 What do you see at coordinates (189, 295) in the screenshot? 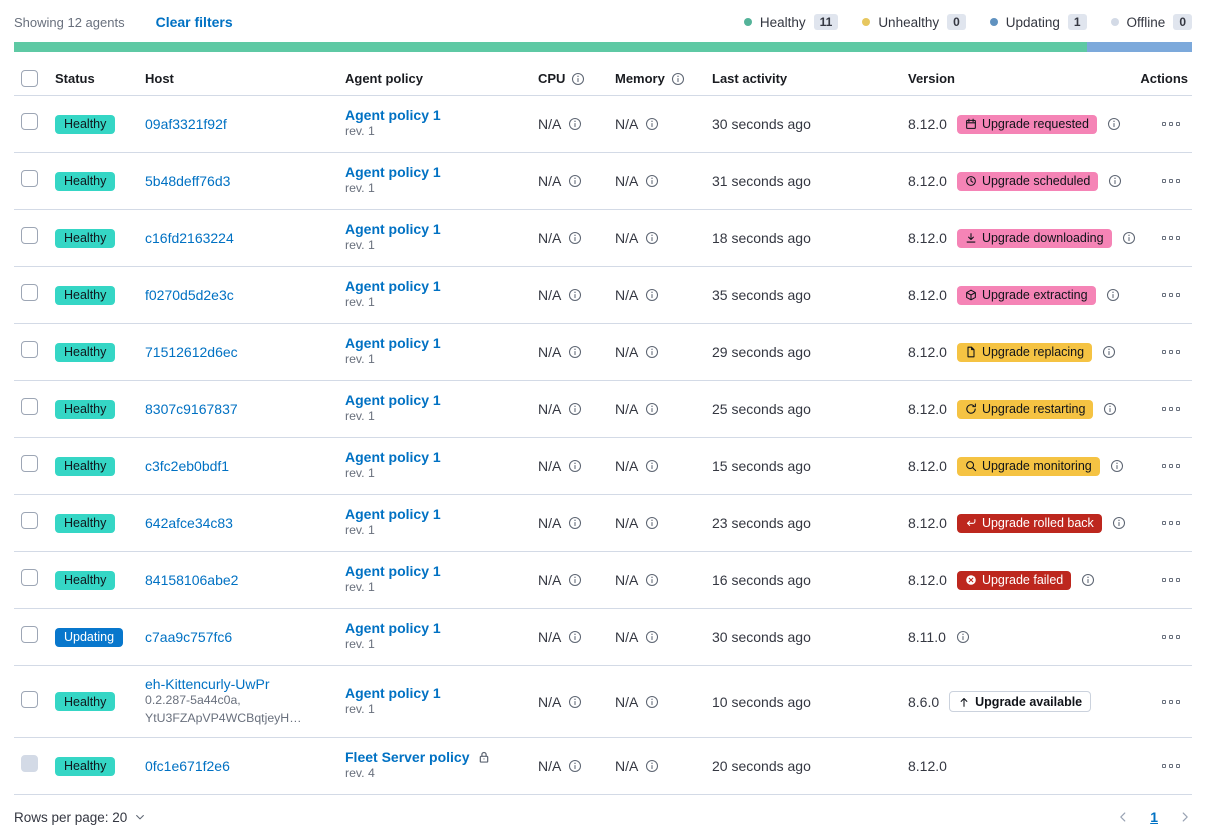
I see `host-link: f0270d5d2e3c` at bounding box center [189, 295].